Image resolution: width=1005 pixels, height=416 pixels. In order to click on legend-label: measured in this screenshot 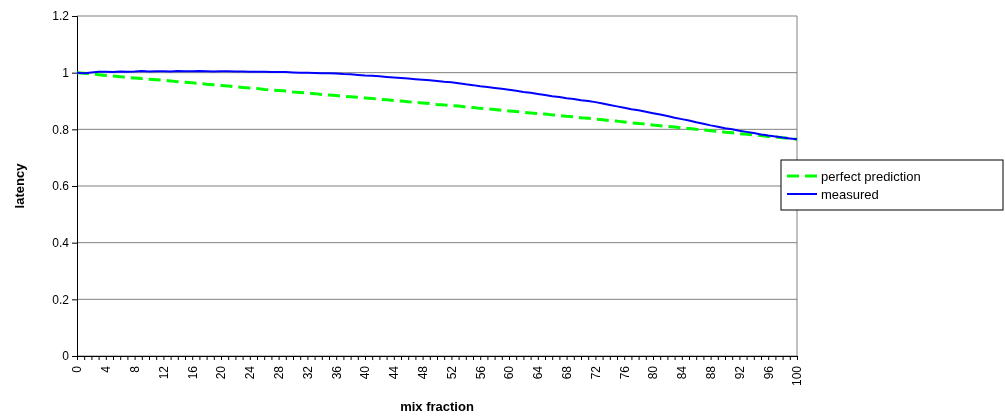, I will do `click(850, 194)`.